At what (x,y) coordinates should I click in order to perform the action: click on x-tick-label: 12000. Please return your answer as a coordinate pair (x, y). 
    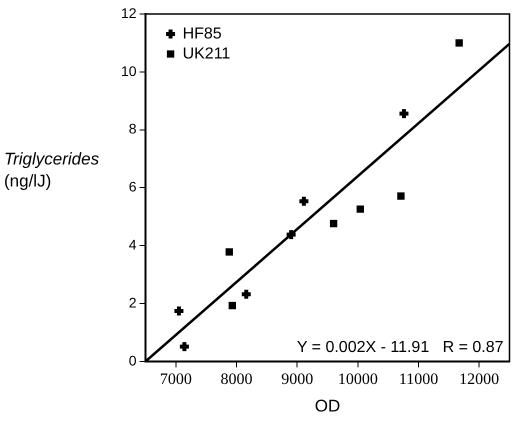
    Looking at the image, I should click on (479, 379).